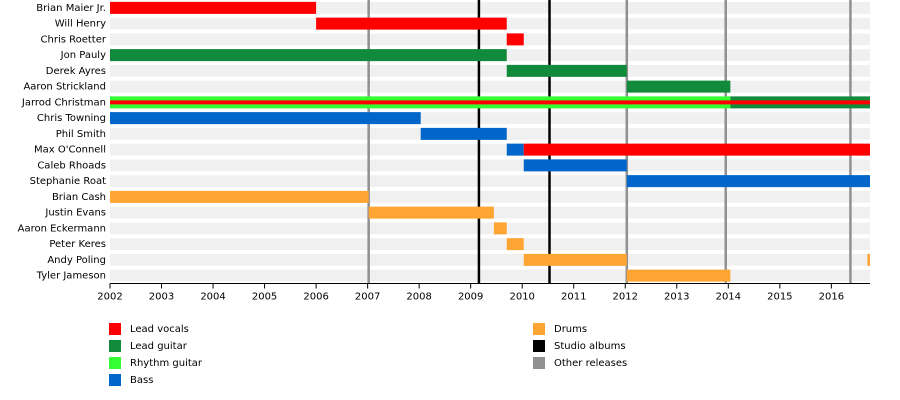  Describe the element at coordinates (76, 260) in the screenshot. I see `member-label: Andy Poling` at that location.